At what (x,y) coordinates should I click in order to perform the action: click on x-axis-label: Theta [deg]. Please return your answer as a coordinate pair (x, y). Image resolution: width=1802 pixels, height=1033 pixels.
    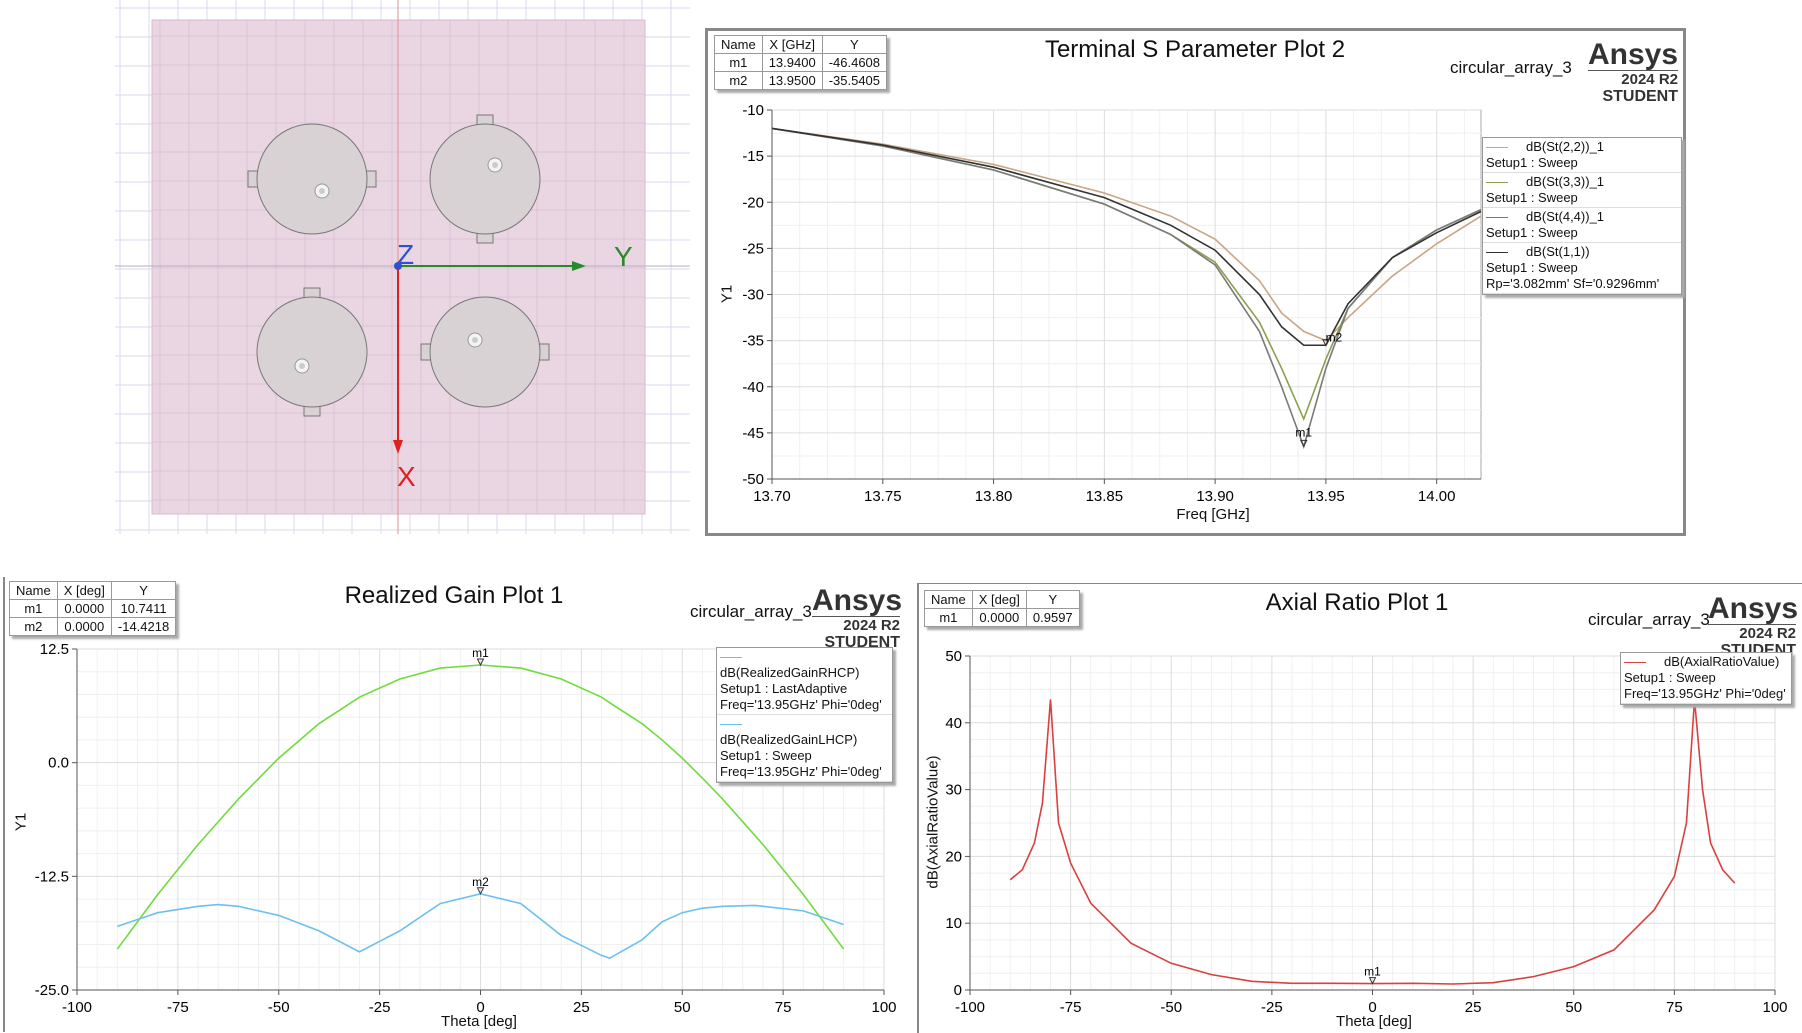
    Looking at the image, I should click on (479, 1021).